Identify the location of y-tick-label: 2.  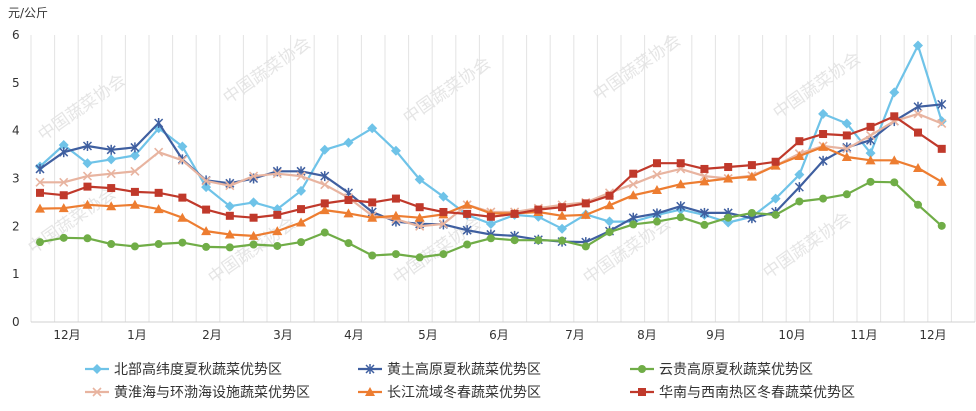
(16, 226).